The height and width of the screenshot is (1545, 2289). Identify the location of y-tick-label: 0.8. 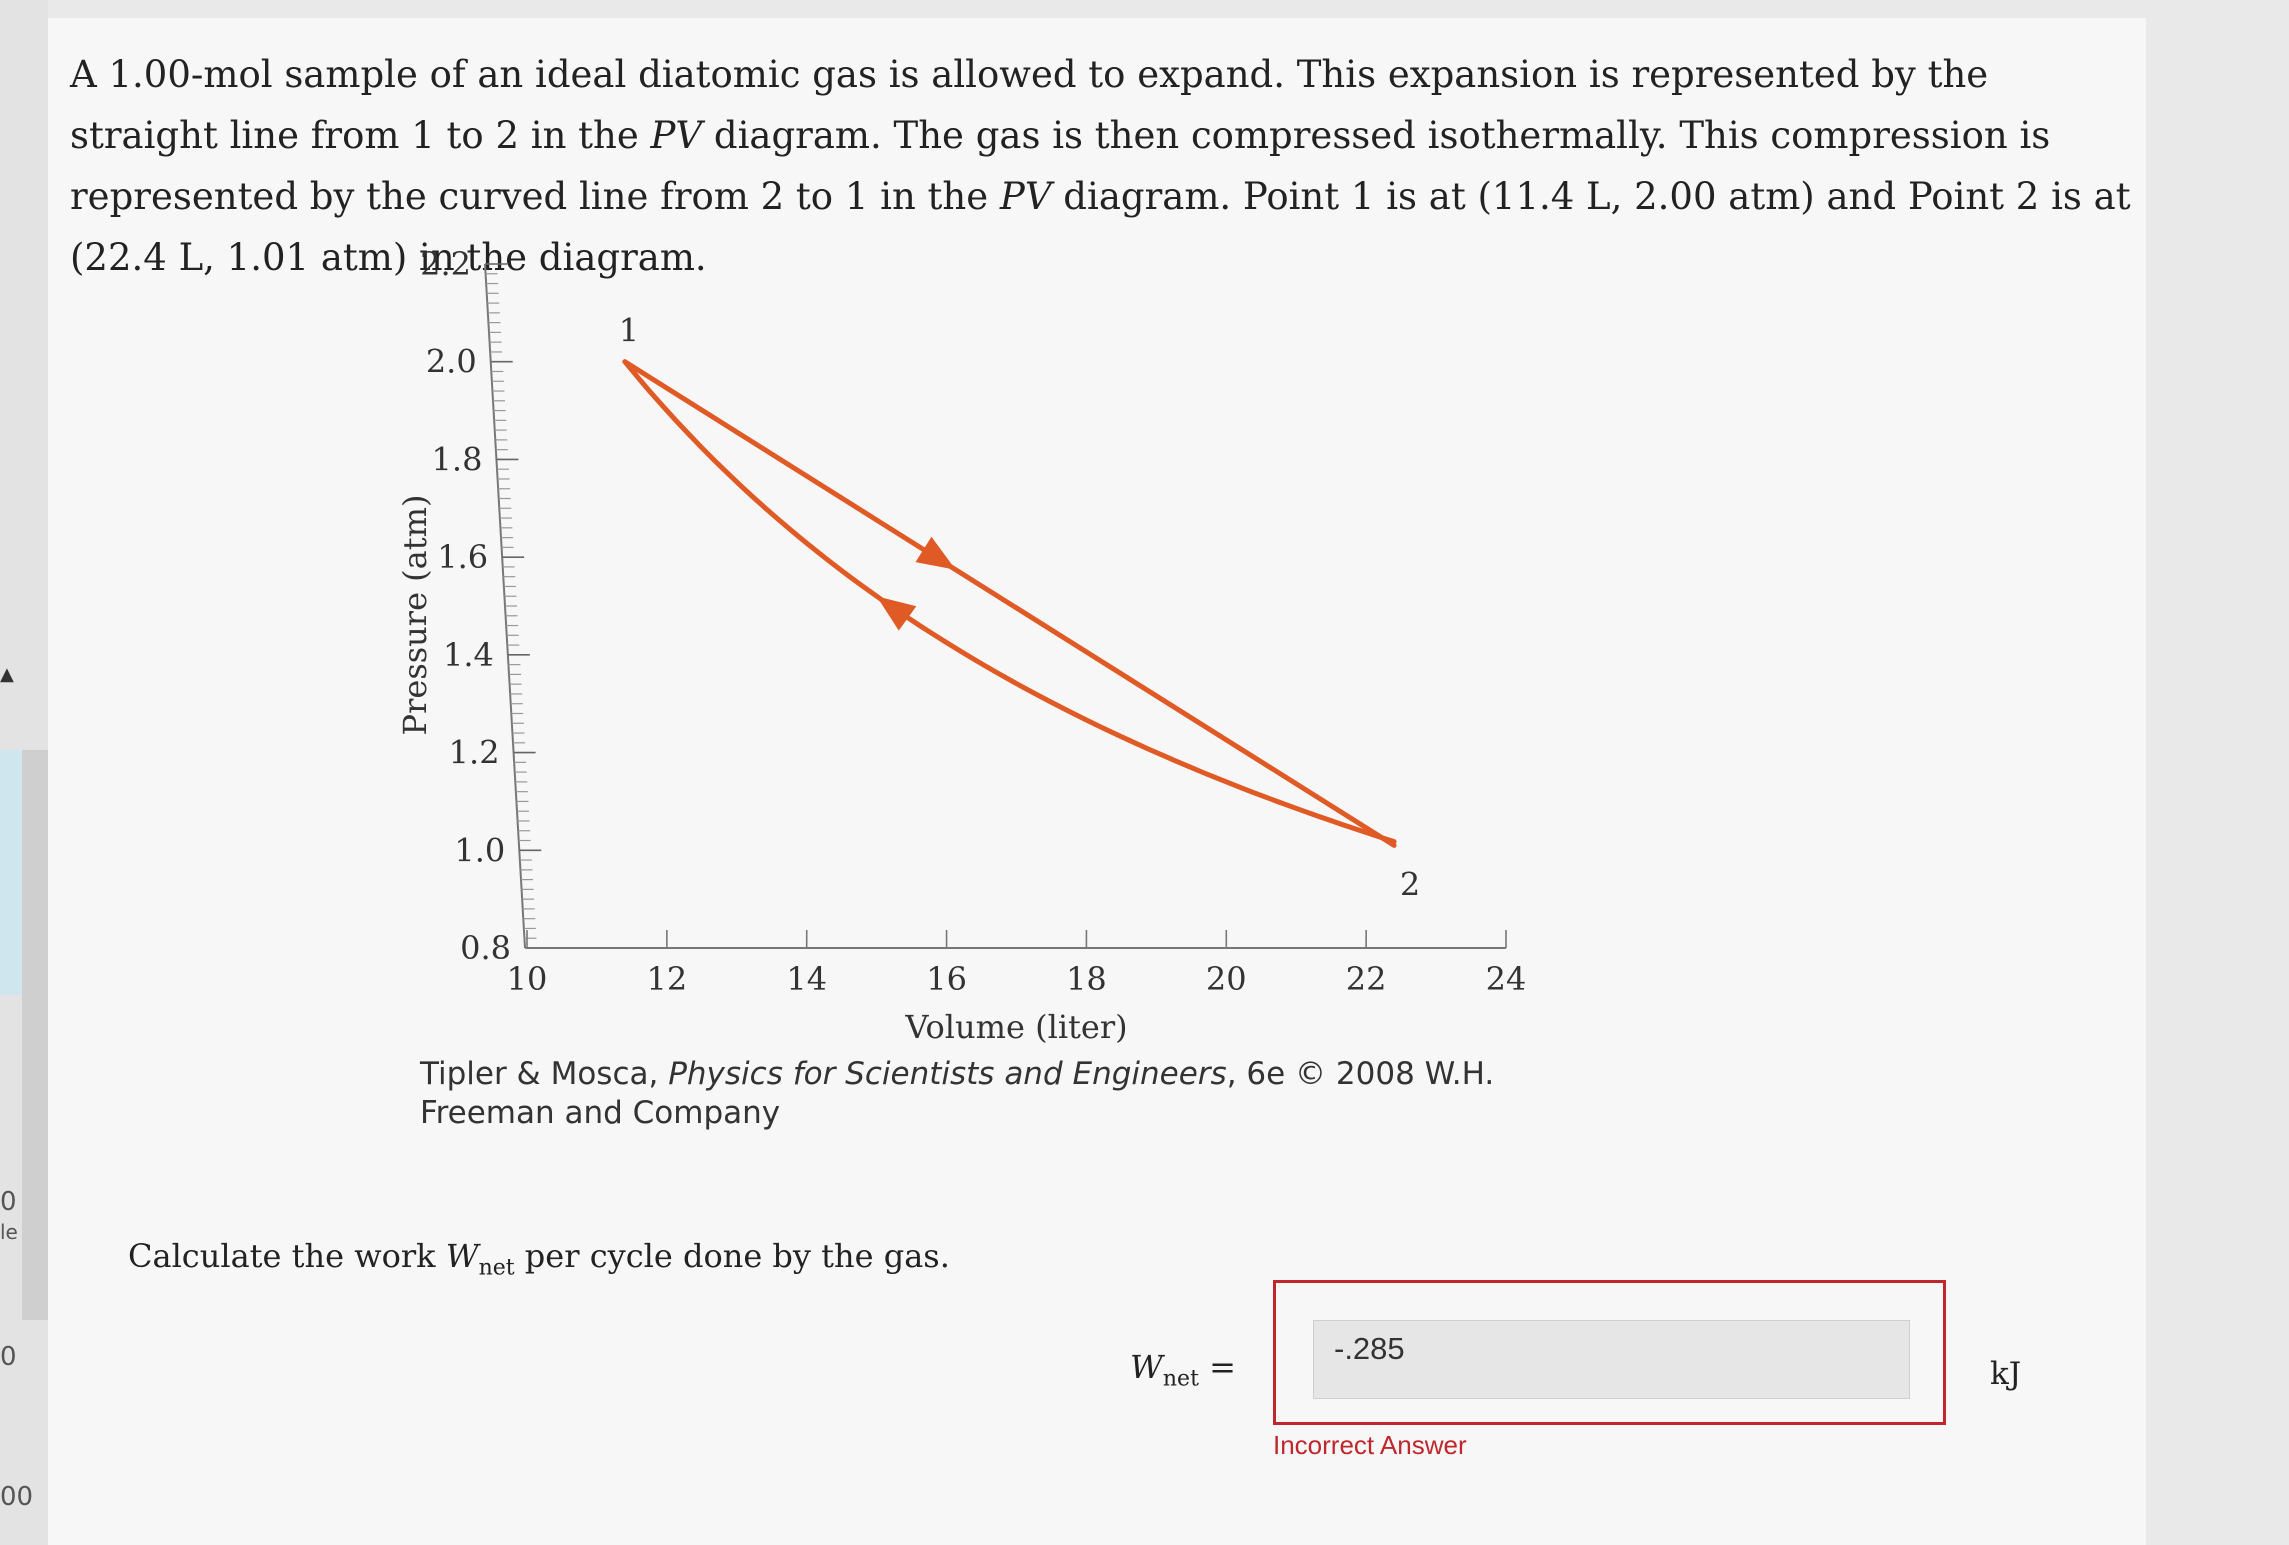
(485, 948).